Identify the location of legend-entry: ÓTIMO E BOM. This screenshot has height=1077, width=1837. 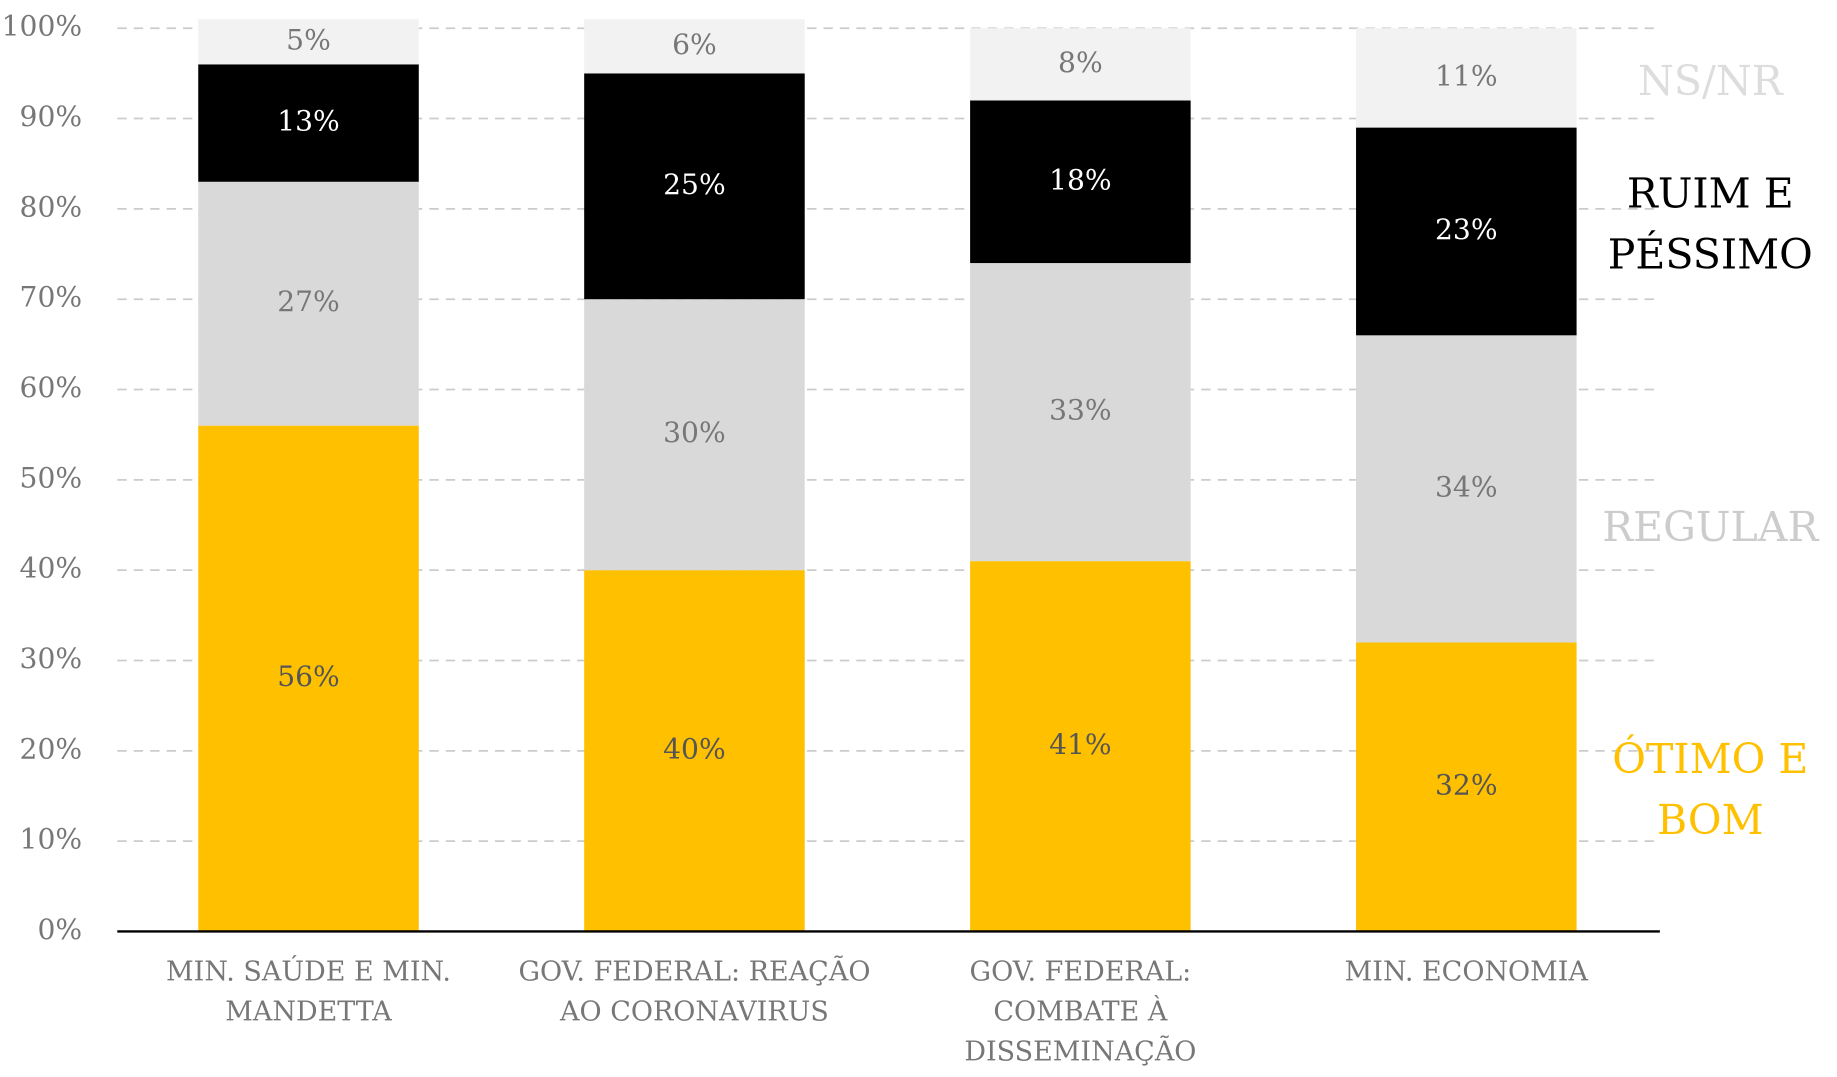
(1710, 790).